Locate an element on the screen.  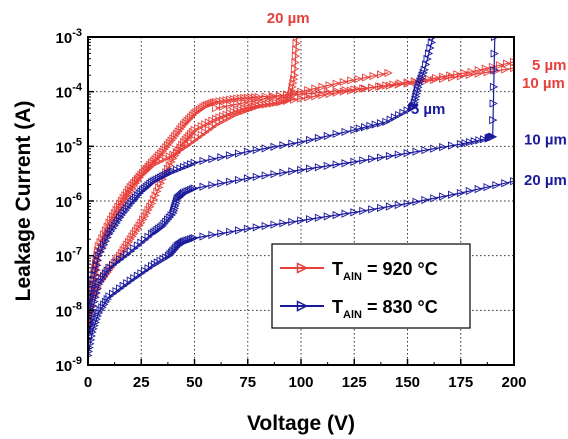
x-tick-label: 200 is located at coordinates (513, 382).